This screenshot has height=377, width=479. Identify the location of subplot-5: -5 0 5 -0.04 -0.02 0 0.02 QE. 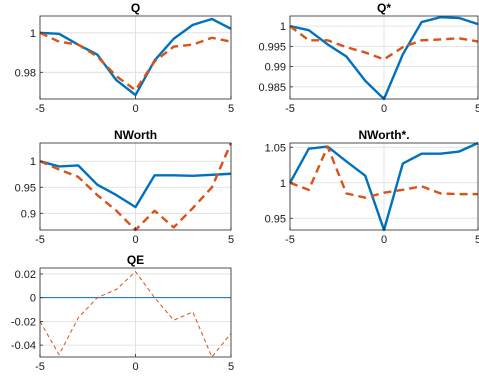
(122, 313).